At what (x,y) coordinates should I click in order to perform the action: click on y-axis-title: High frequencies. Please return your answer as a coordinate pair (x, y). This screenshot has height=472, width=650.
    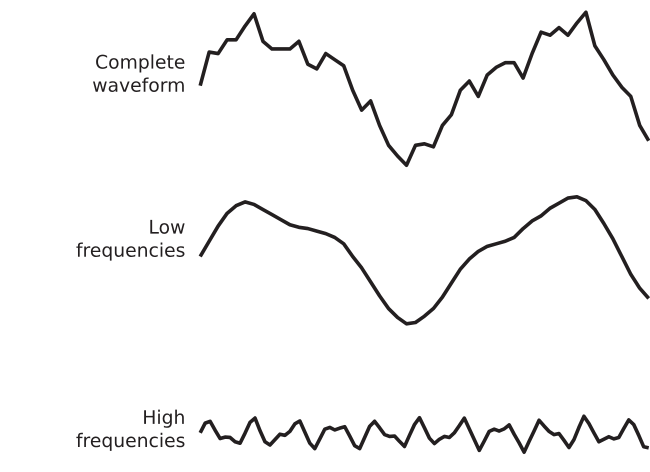
    Looking at the image, I should click on (130, 430).